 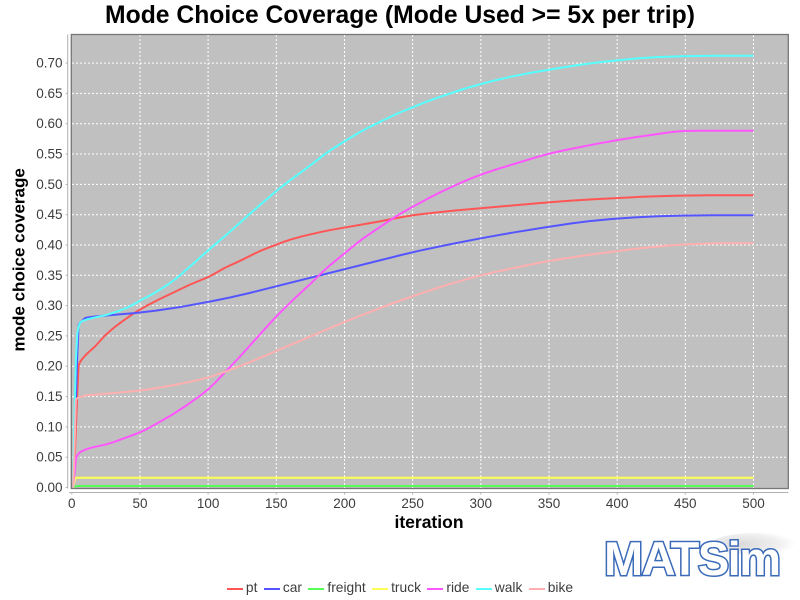 What do you see at coordinates (49, 366) in the screenshot?
I see `svg-text: 0.20` at bounding box center [49, 366].